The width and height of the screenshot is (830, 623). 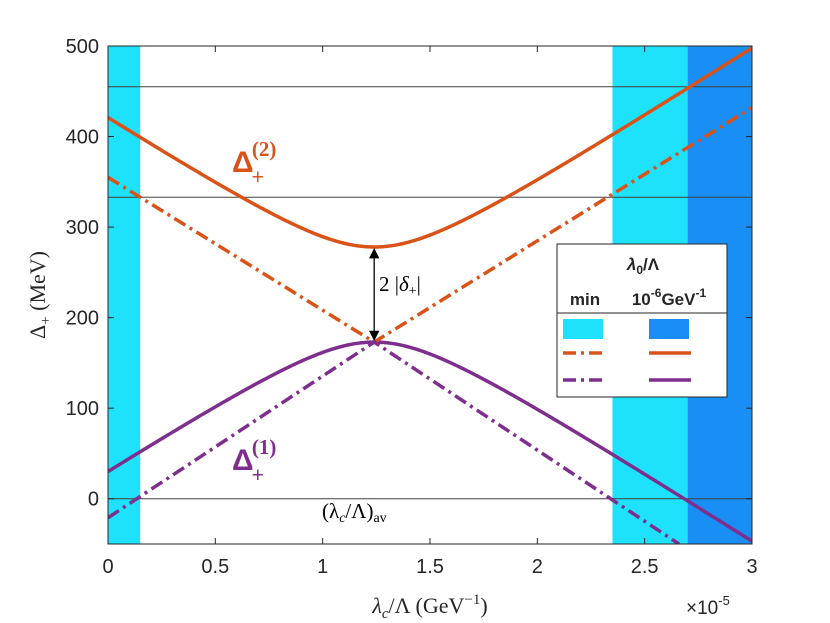 I want to click on x-tick-label-4: 2, so click(x=537, y=567).